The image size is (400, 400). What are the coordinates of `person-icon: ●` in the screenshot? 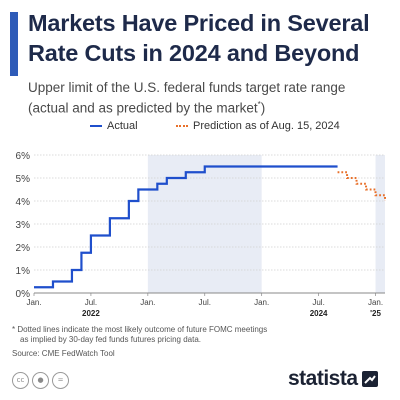 It's located at (40, 380).